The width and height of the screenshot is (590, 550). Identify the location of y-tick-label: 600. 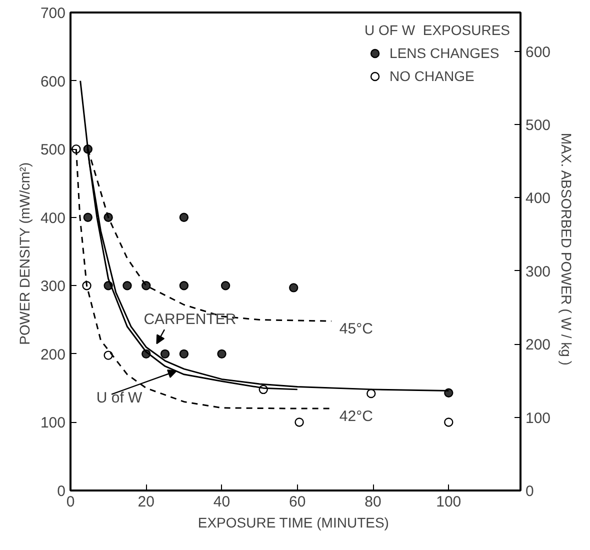
(53, 81).